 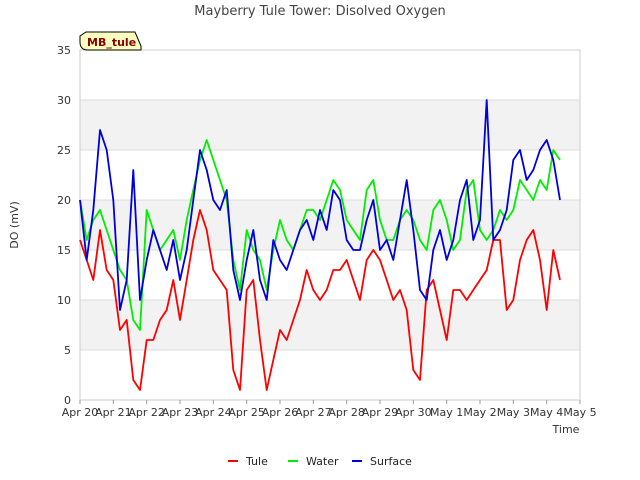 What do you see at coordinates (64, 150) in the screenshot?
I see `y-tick-label: 25` at bounding box center [64, 150].